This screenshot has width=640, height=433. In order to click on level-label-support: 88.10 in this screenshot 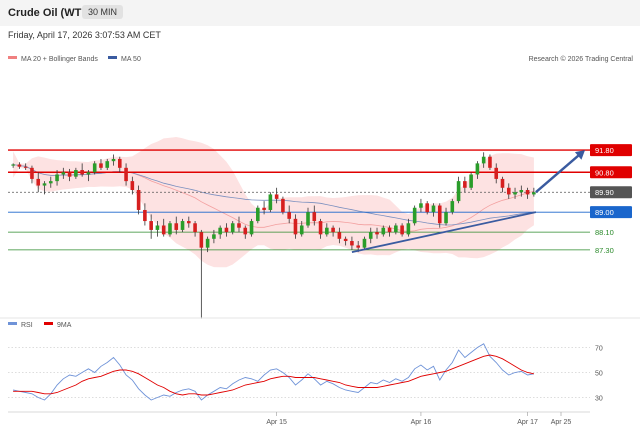, I will do `click(604, 232)`.